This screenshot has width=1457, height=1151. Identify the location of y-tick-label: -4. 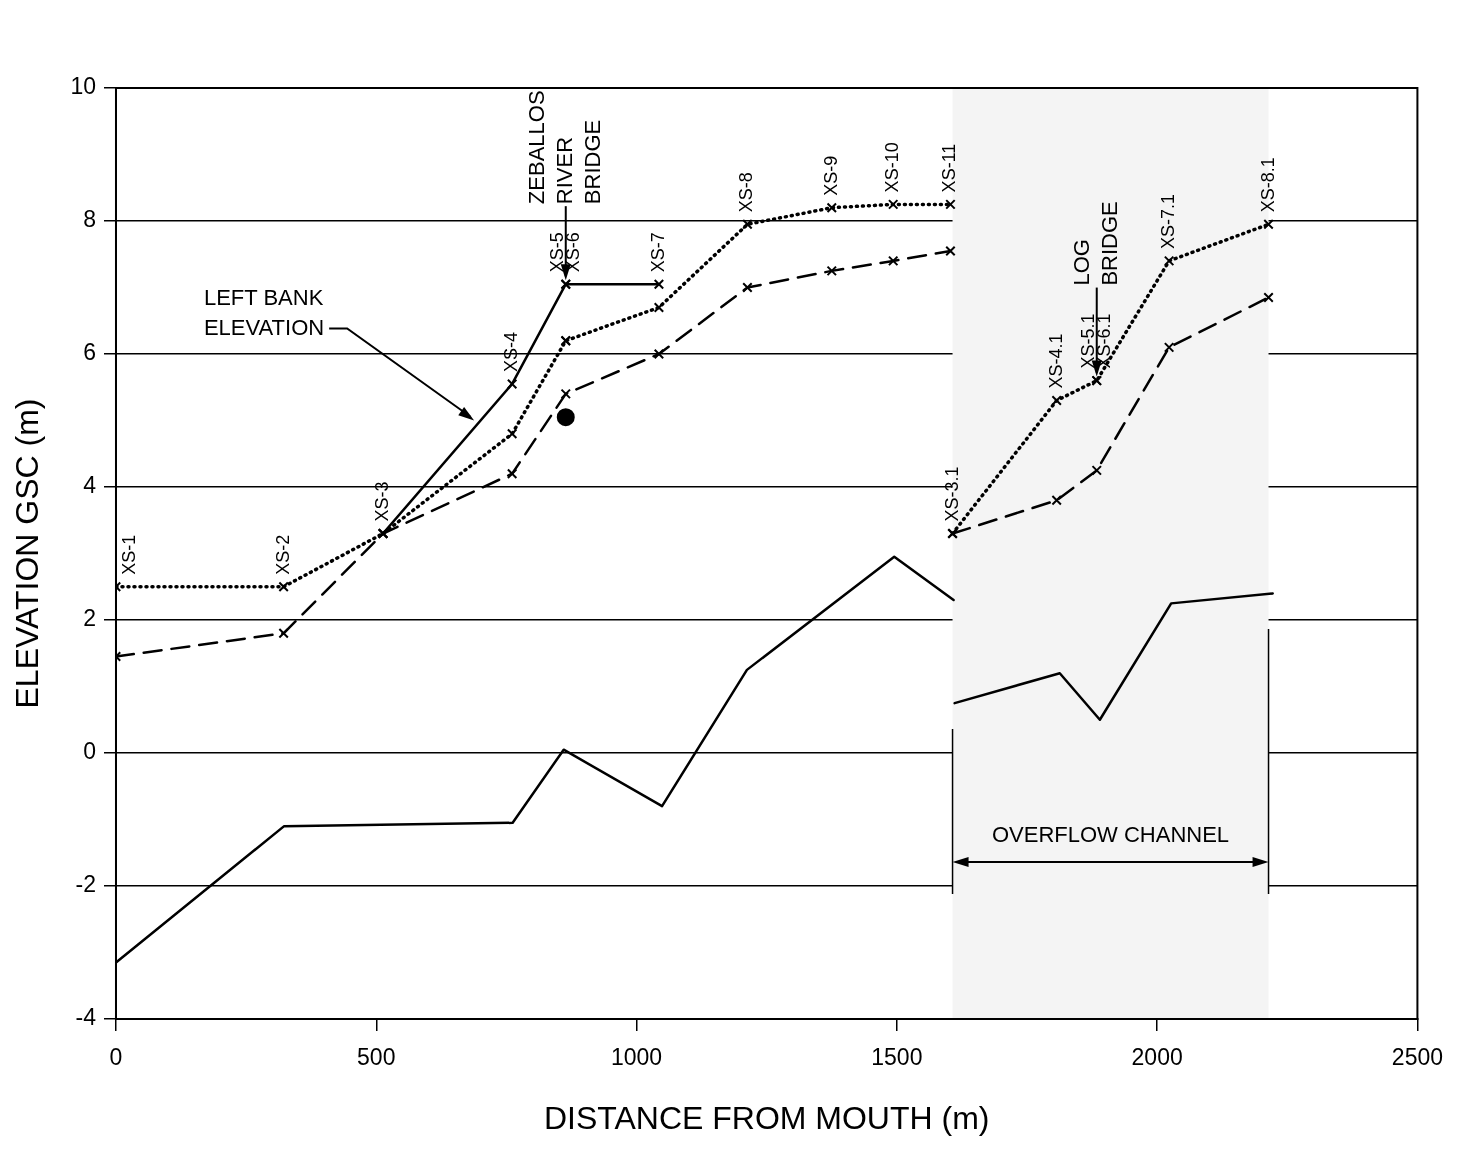
(86, 1017).